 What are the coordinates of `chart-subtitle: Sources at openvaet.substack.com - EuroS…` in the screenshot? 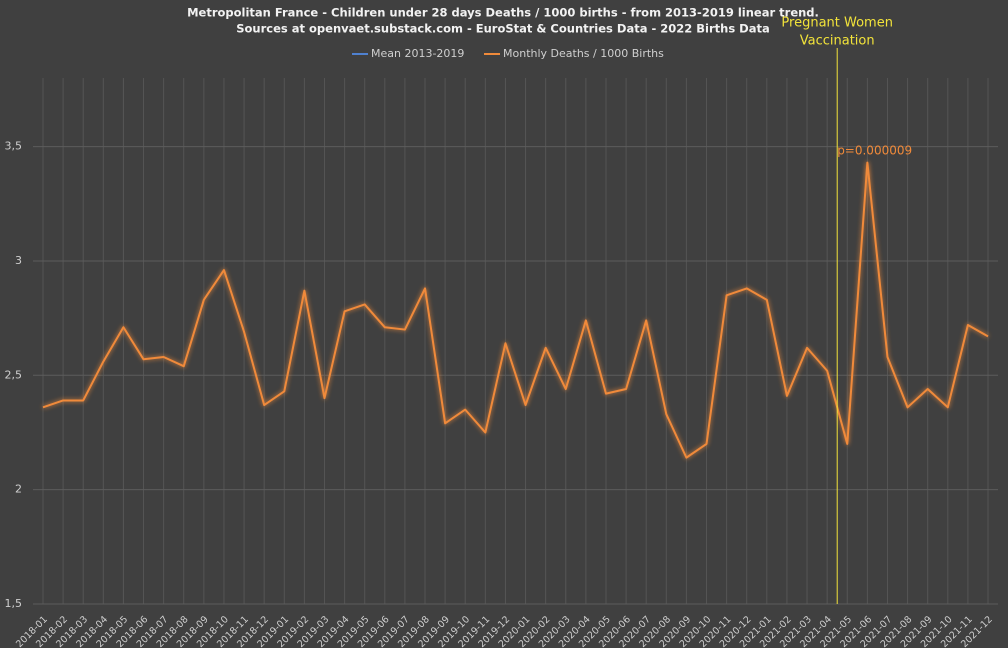 It's located at (502, 29).